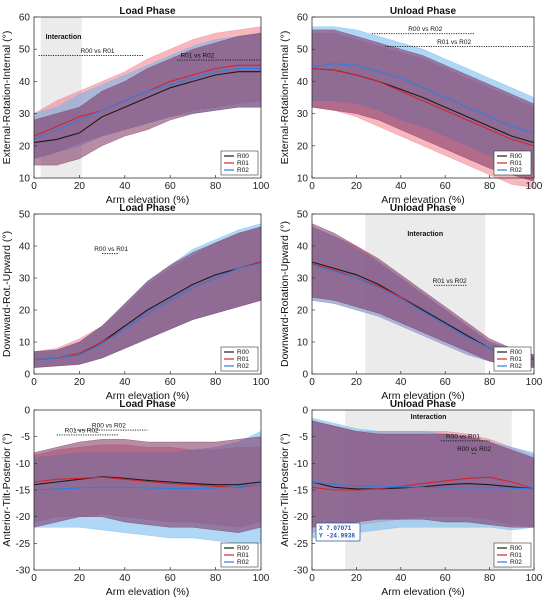 The image size is (550, 606). What do you see at coordinates (98, 51) in the screenshot?
I see `significance-label: R00 vs R01` at bounding box center [98, 51].